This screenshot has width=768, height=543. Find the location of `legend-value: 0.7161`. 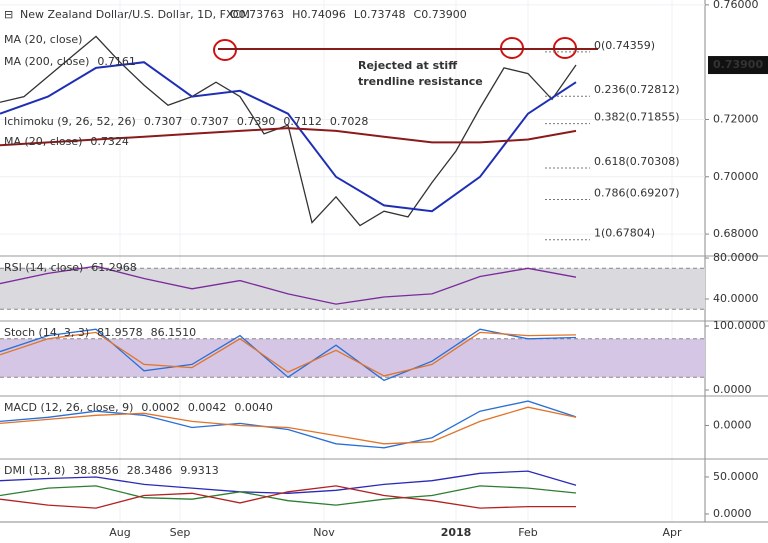

legend-value: 0.7161 is located at coordinates (116, 61).